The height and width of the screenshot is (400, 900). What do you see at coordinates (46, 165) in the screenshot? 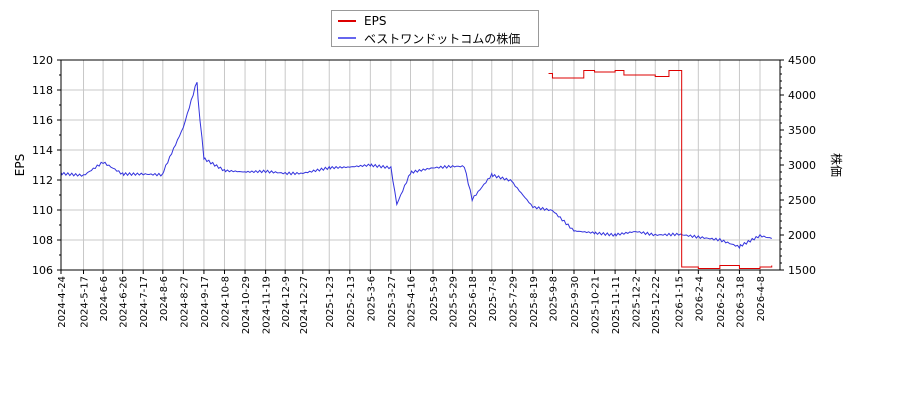
I see `left-y-axis: 106 108 110 112 114 116 118 120` at bounding box center [46, 165].